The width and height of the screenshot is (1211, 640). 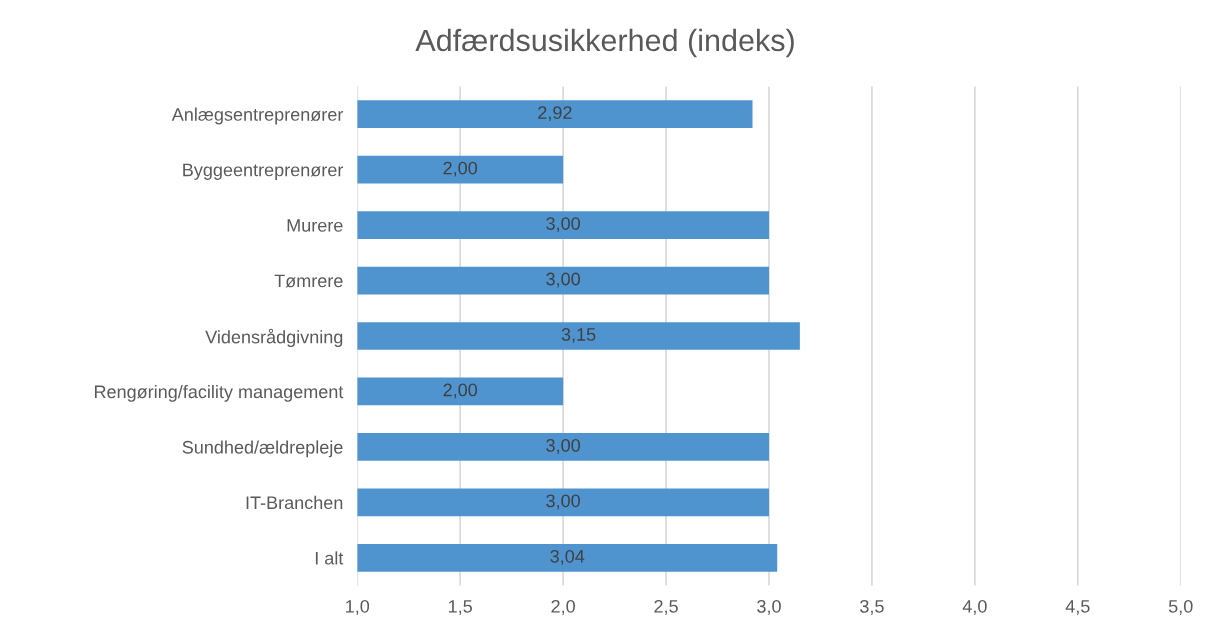 What do you see at coordinates (555, 114) in the screenshot?
I see `data-label: 2,92` at bounding box center [555, 114].